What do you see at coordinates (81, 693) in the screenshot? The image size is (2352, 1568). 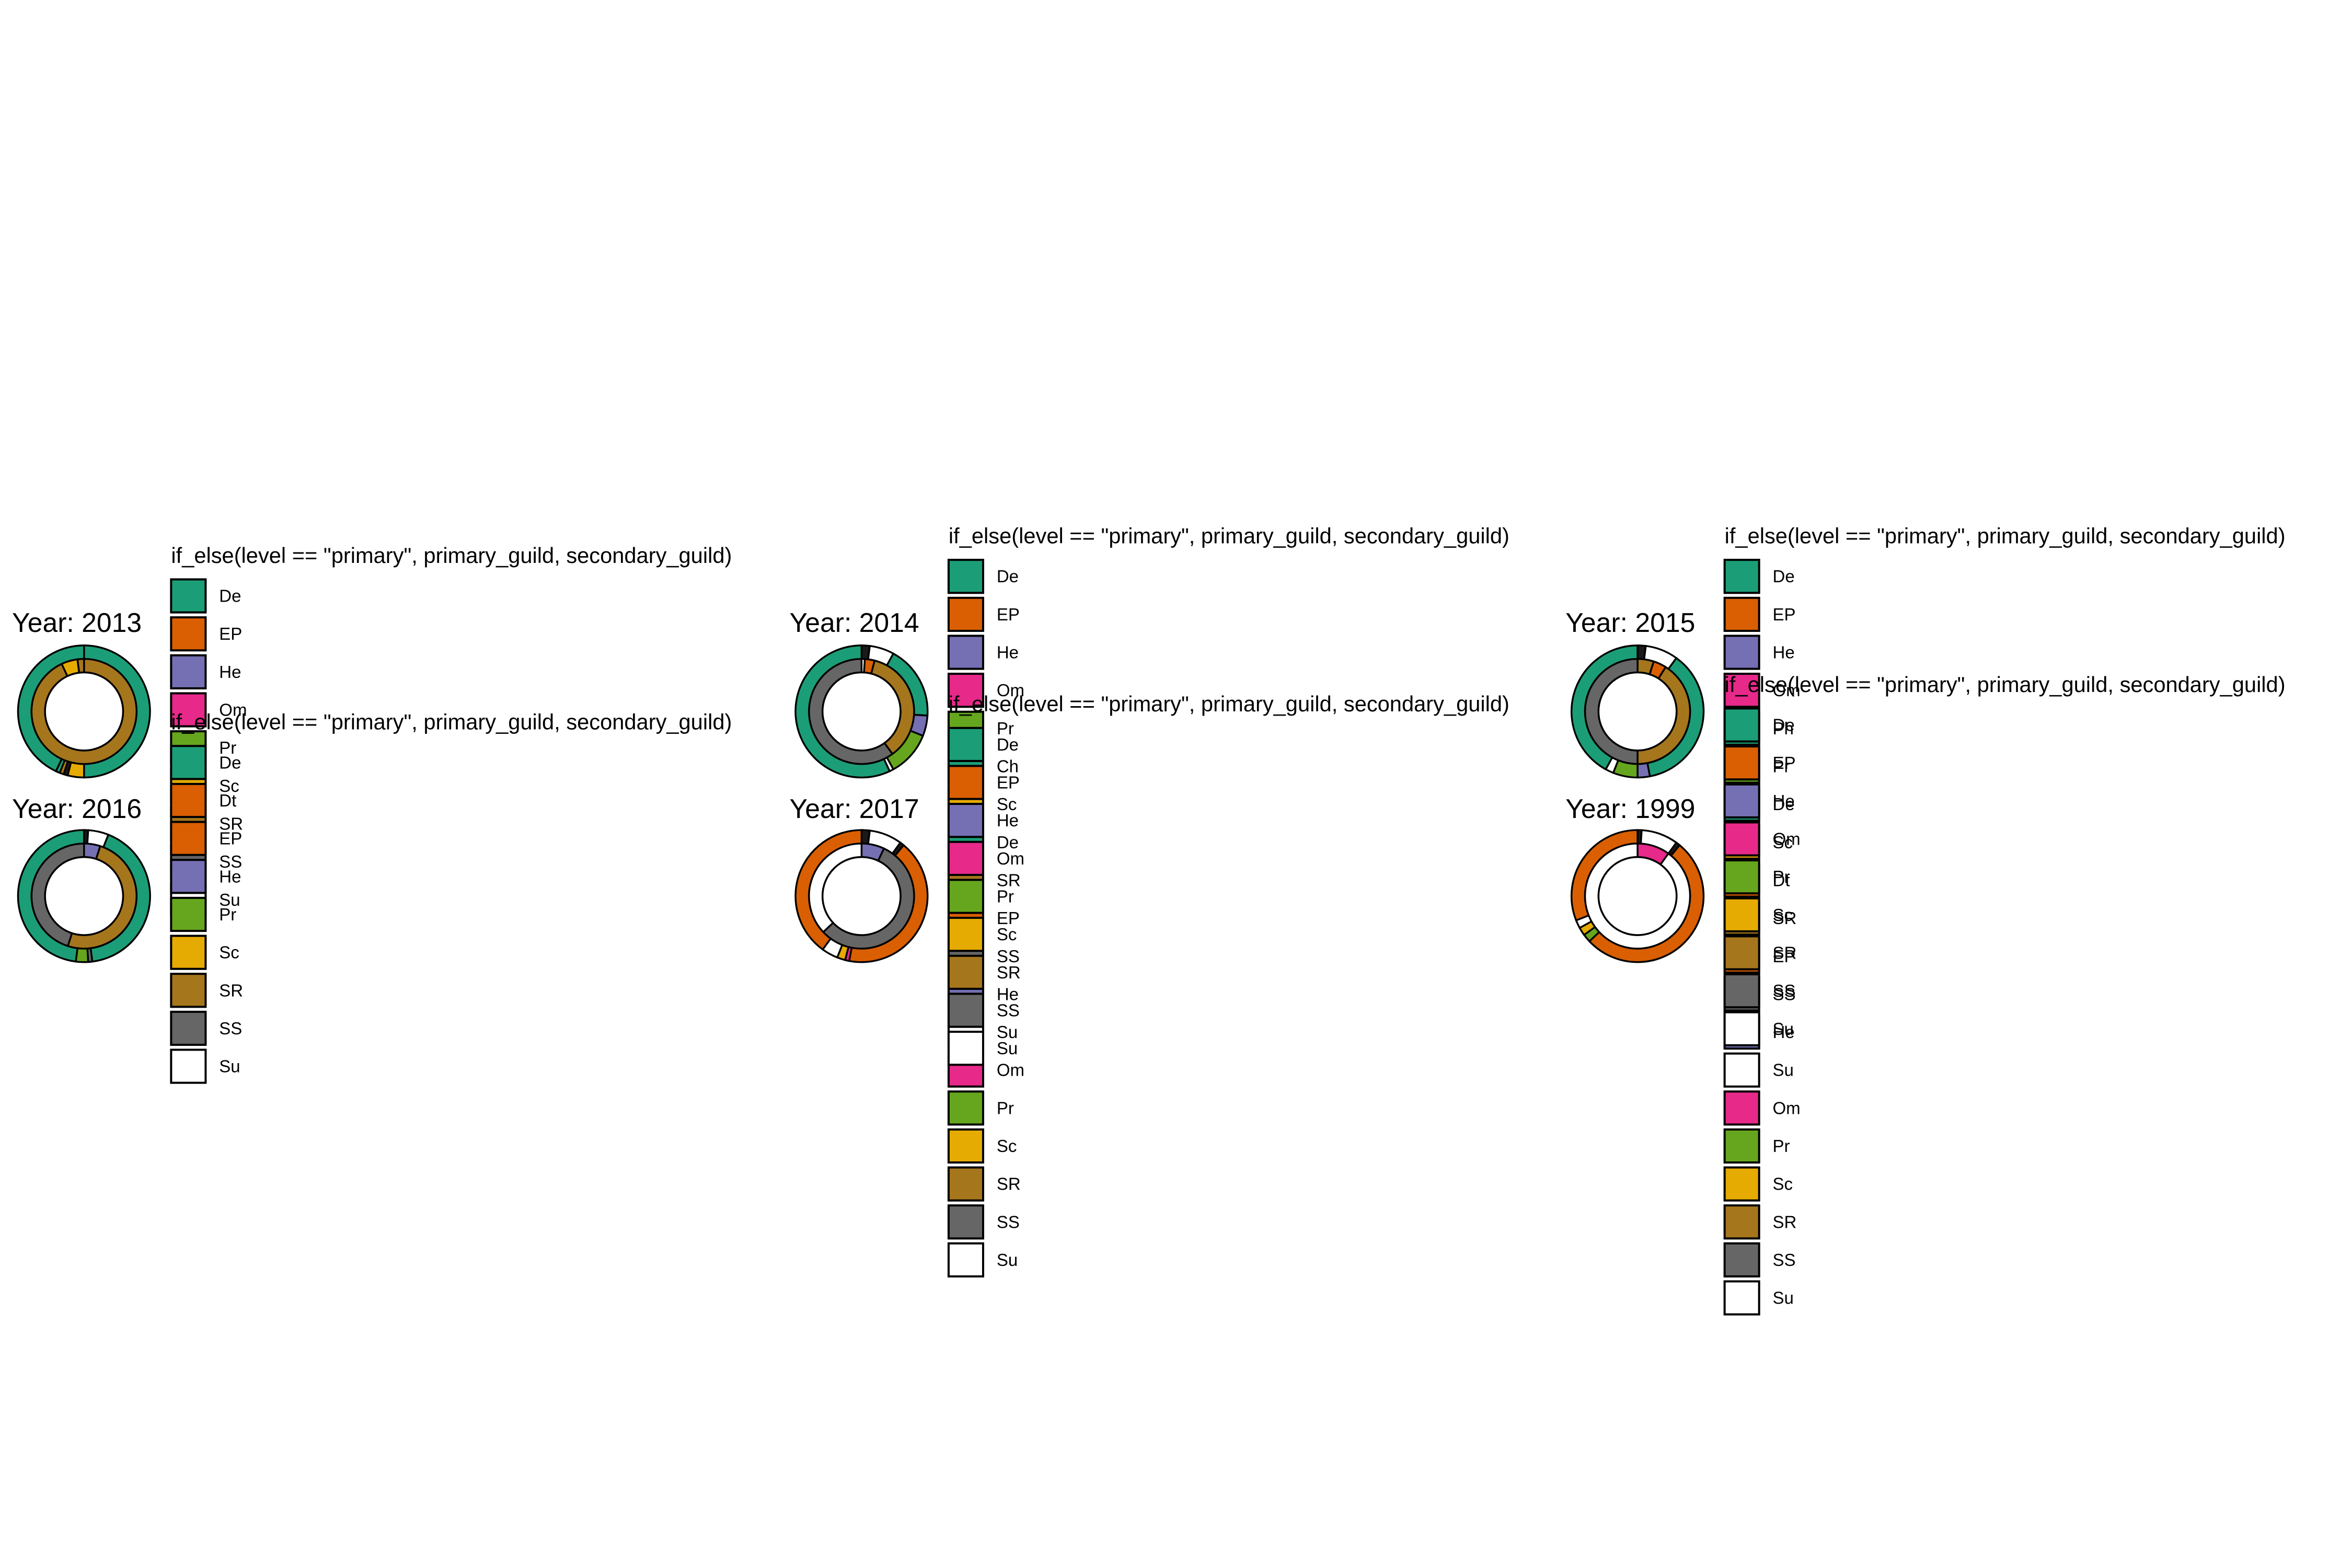 I see `donut-chart: Year: 2013` at bounding box center [81, 693].